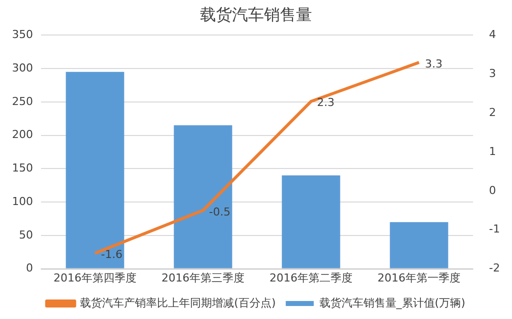  Describe the element at coordinates (326, 103) in the screenshot. I see `data-label: 2.3` at that location.